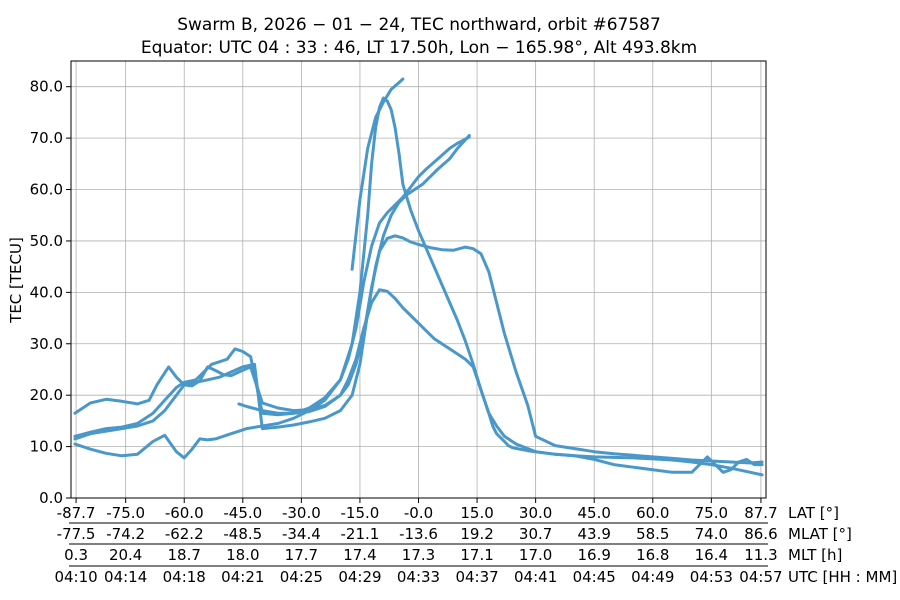  What do you see at coordinates (301, 534) in the screenshot?
I see `x-tick-label: -34.4` at bounding box center [301, 534].